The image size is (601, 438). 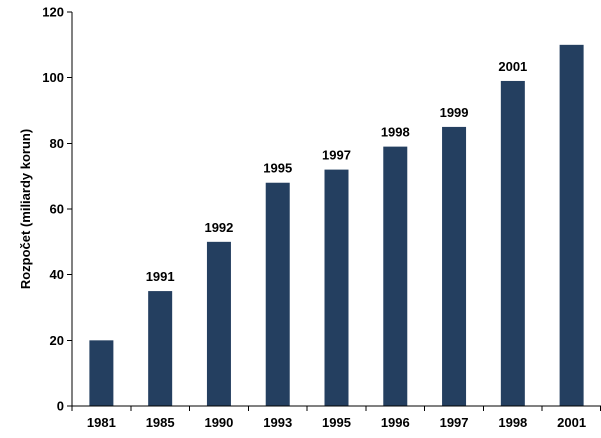 What do you see at coordinates (160, 276) in the screenshot?
I see `bar-data-label: 1991` at bounding box center [160, 276].